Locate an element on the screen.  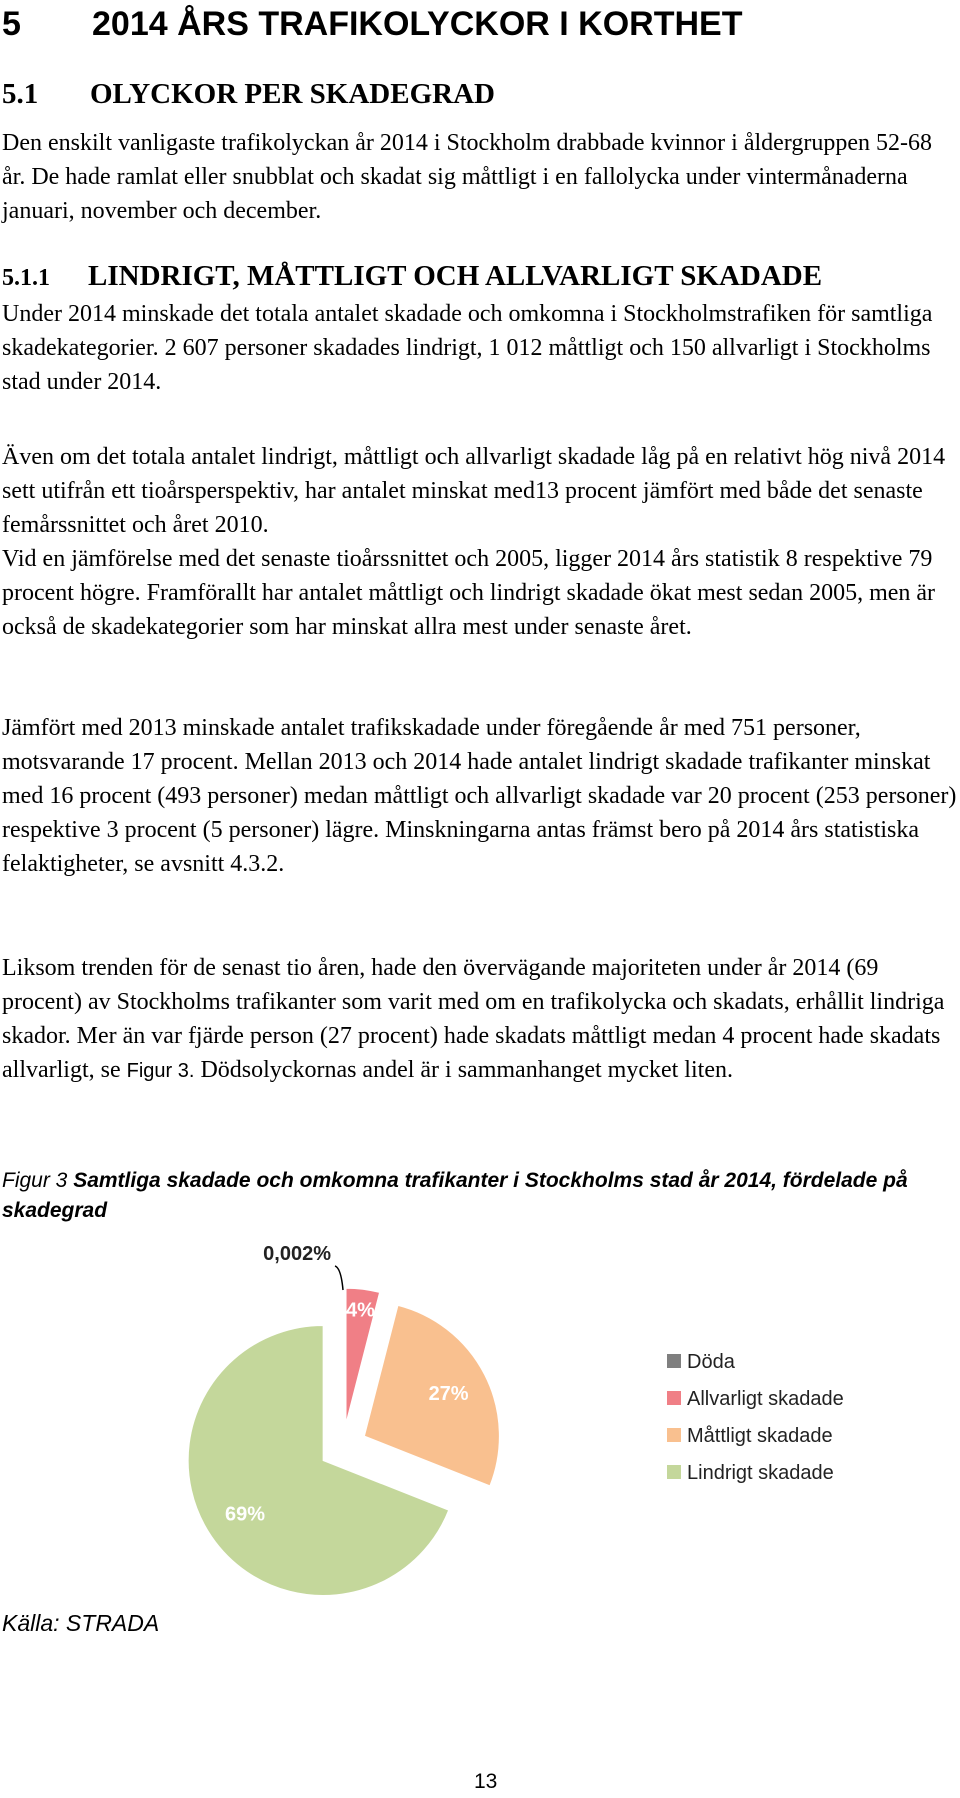
figure-reference: Figur 3. is located at coordinates (160, 1071).